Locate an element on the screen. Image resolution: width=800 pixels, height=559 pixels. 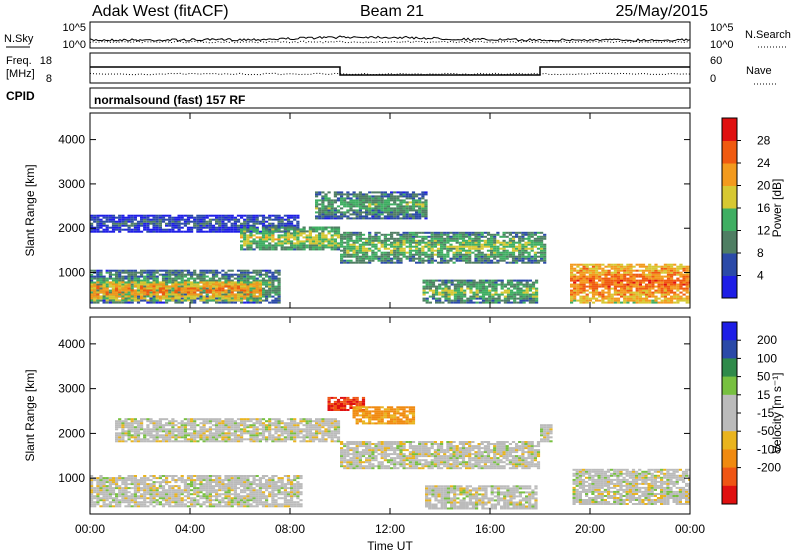
noise-tick-right-bottom: 10^0 is located at coordinates (722, 45).